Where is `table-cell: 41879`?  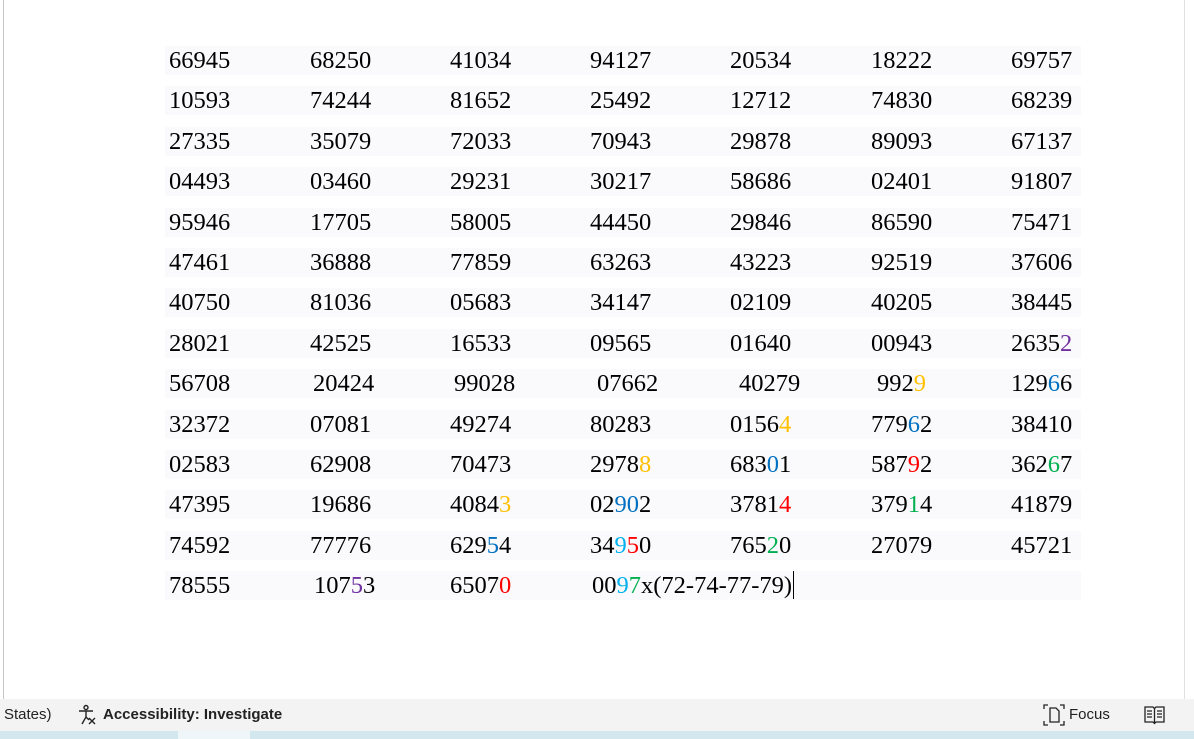 table-cell: 41879 is located at coordinates (1041, 504).